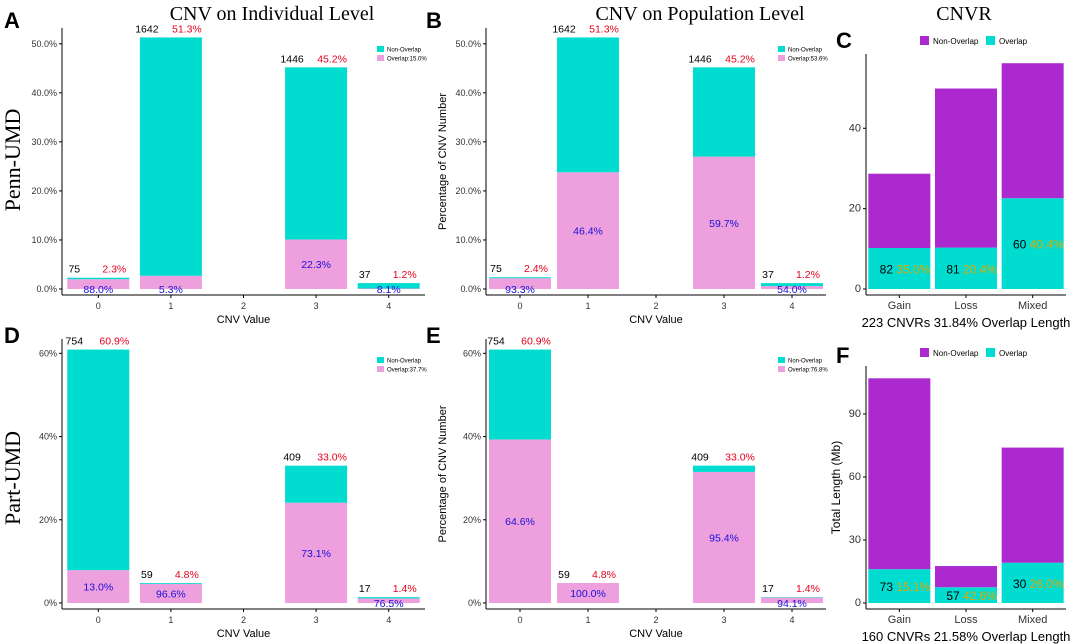 This screenshot has height=644, width=1072. I want to click on bar-overlap-pct-label: 13.0%, so click(98, 588).